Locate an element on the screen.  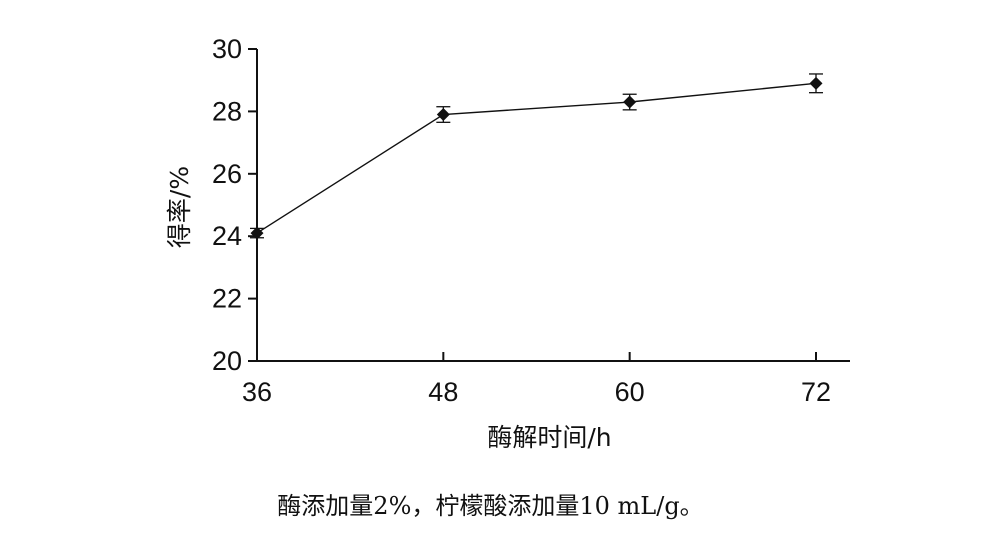
x-tick-label: 60 is located at coordinates (630, 392).